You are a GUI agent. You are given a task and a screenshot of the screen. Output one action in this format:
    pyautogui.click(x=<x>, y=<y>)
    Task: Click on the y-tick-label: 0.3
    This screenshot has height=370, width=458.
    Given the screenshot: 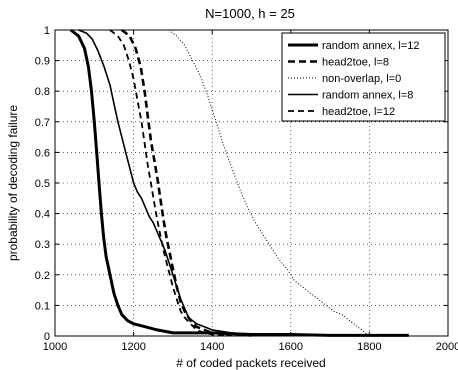 What is the action you would take?
    pyautogui.click(x=42, y=245)
    